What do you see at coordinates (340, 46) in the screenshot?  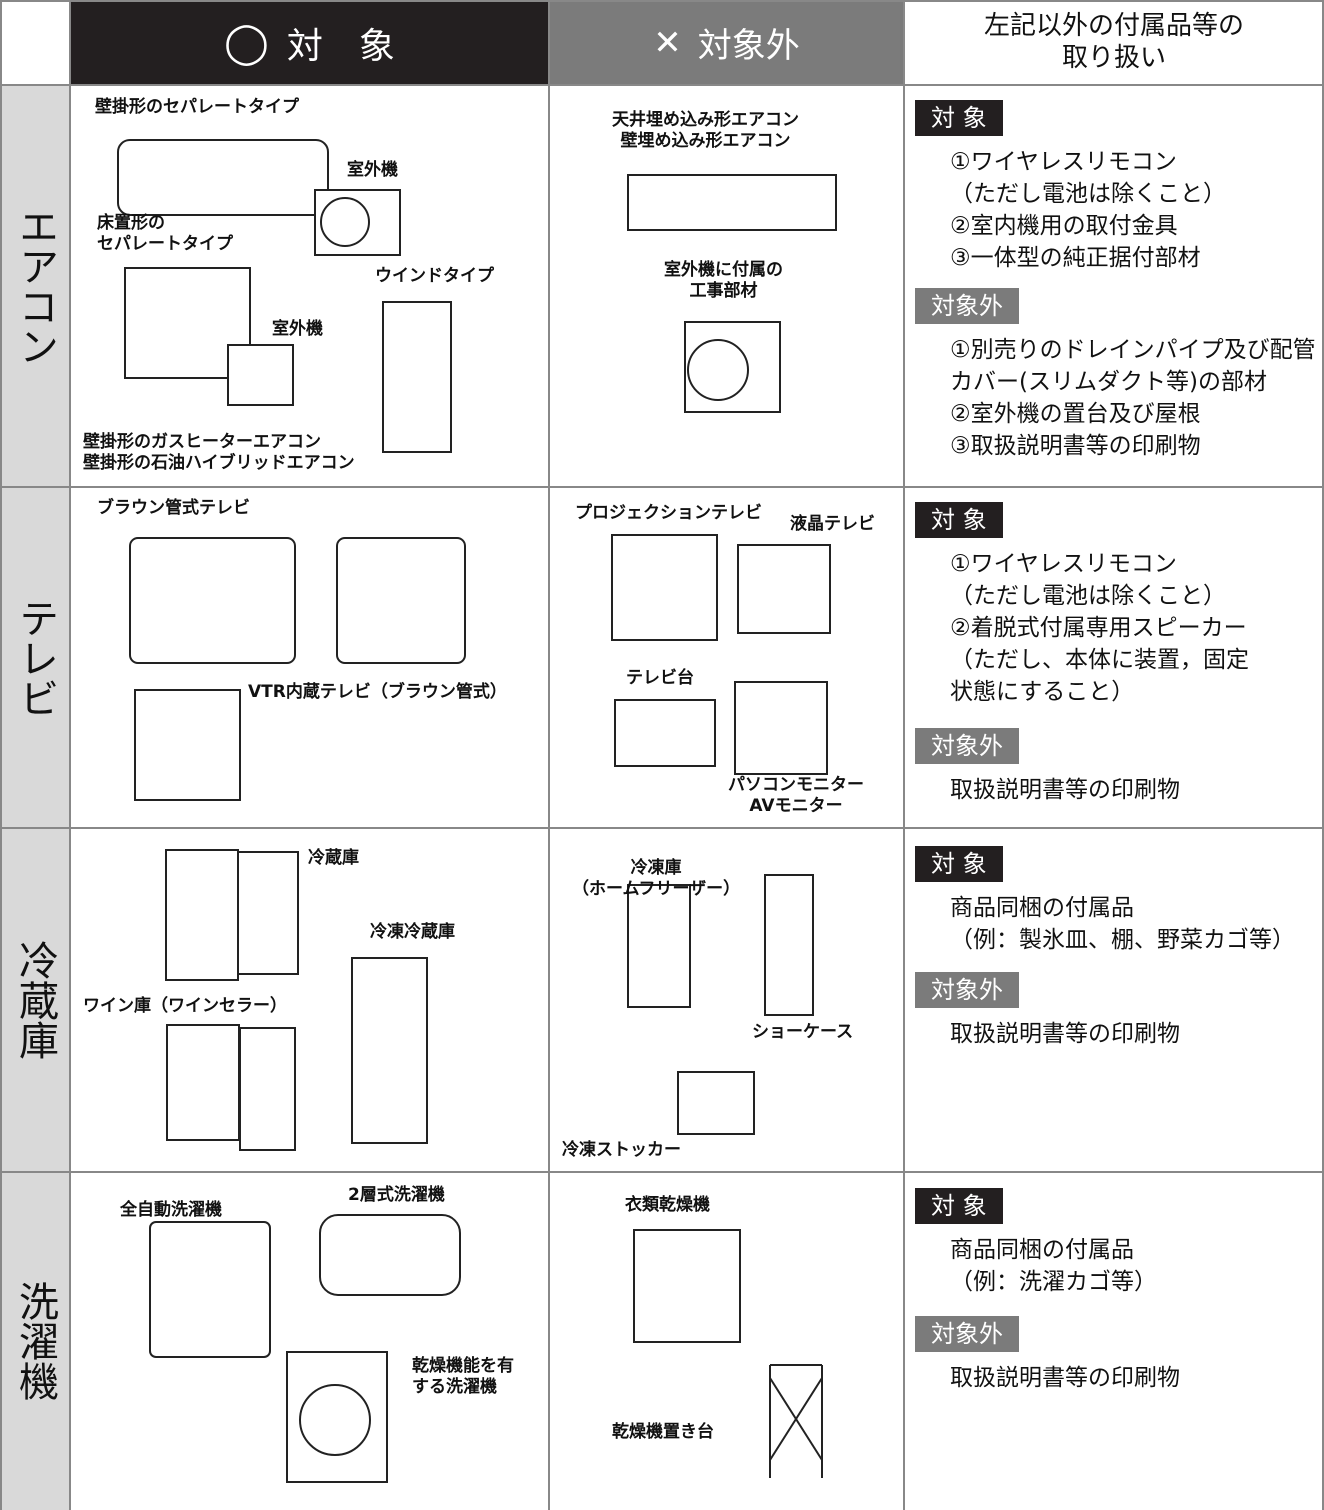 I see `header-included-text: 対 象` at bounding box center [340, 46].